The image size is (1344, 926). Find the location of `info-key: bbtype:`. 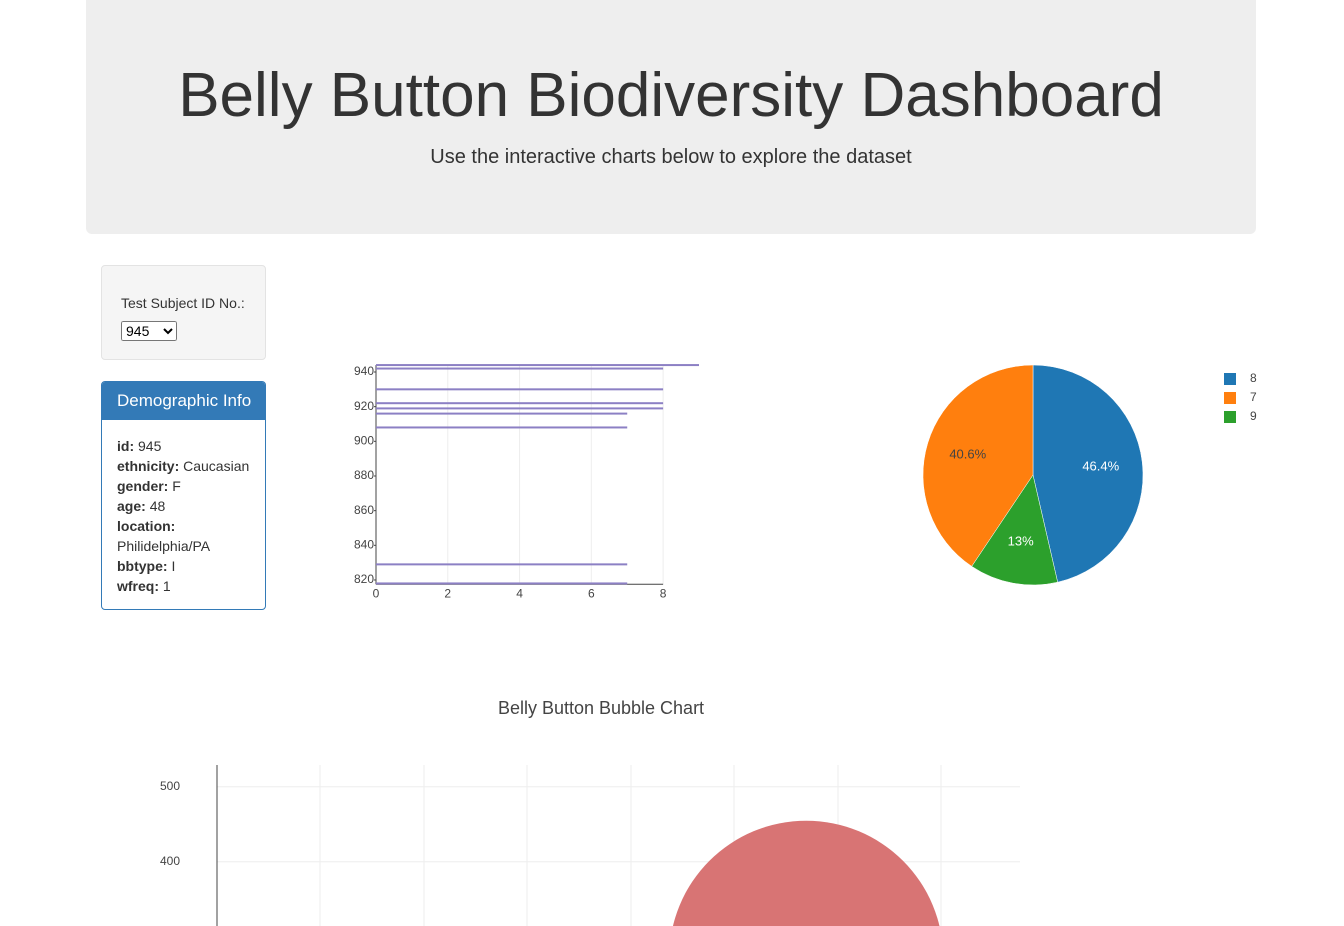

info-key: bbtype: is located at coordinates (142, 566).